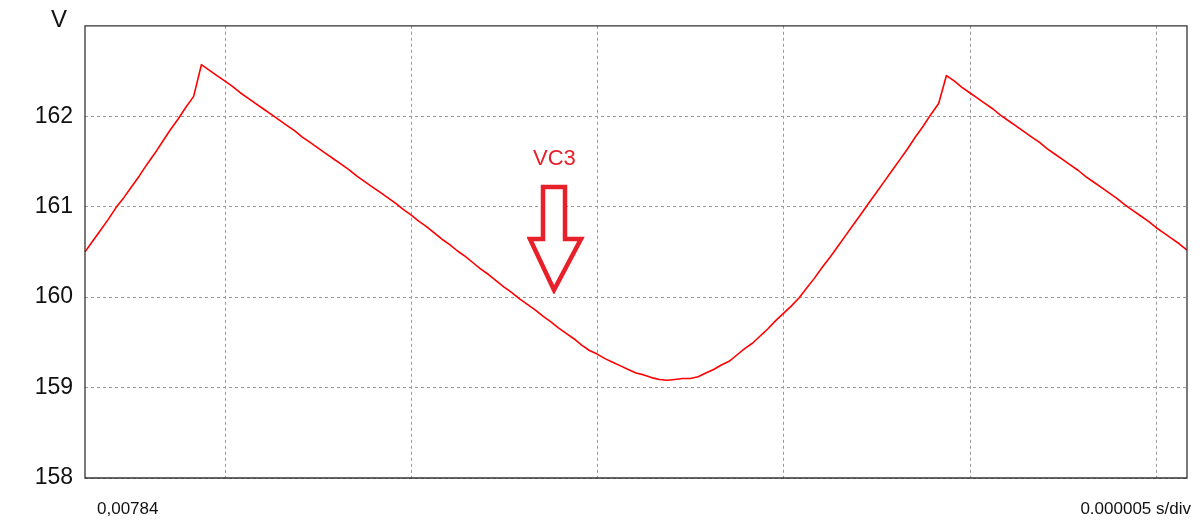 This screenshot has height=520, width=1200. What do you see at coordinates (53, 114) in the screenshot?
I see `y-tick-label: 162` at bounding box center [53, 114].